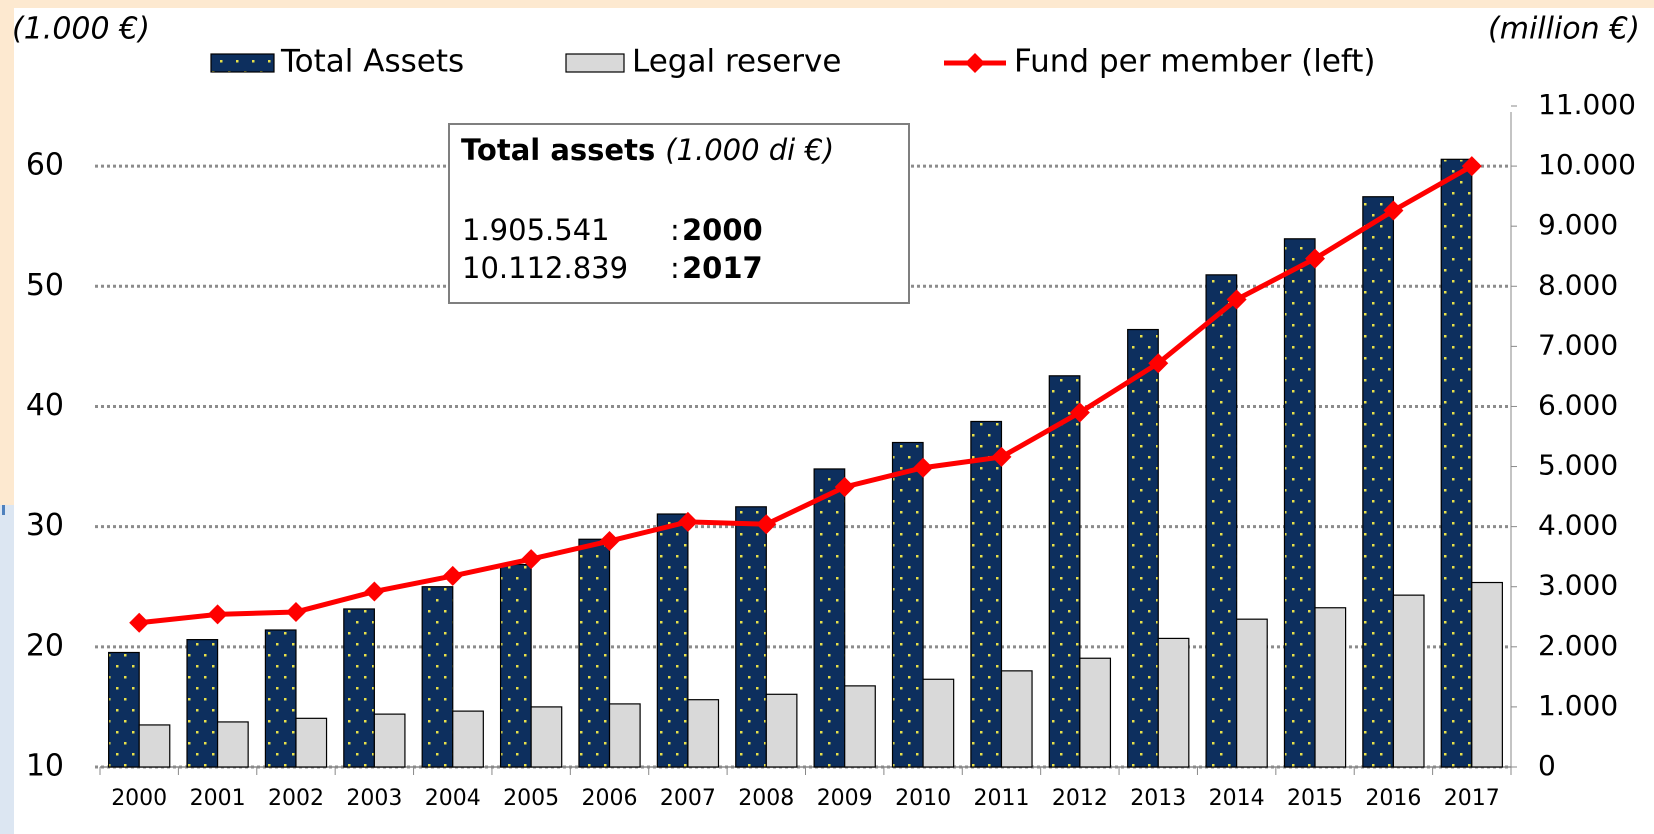  Describe the element at coordinates (45, 405) in the screenshot. I see `y-tick-label: 40` at that location.